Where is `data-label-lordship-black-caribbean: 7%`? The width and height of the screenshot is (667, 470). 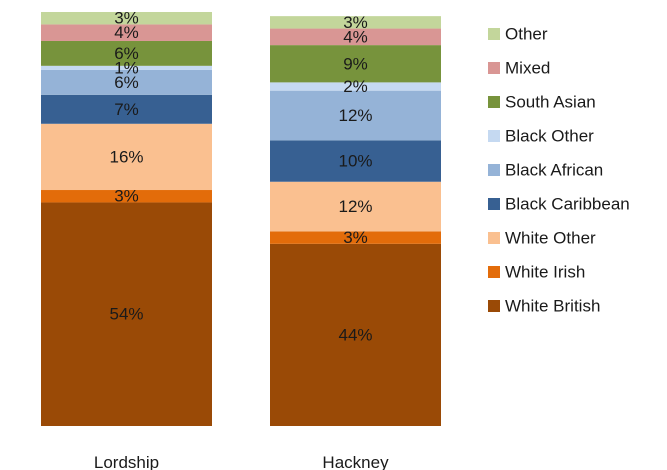
data-label-lordship-black-caribbean: 7% is located at coordinates (126, 109).